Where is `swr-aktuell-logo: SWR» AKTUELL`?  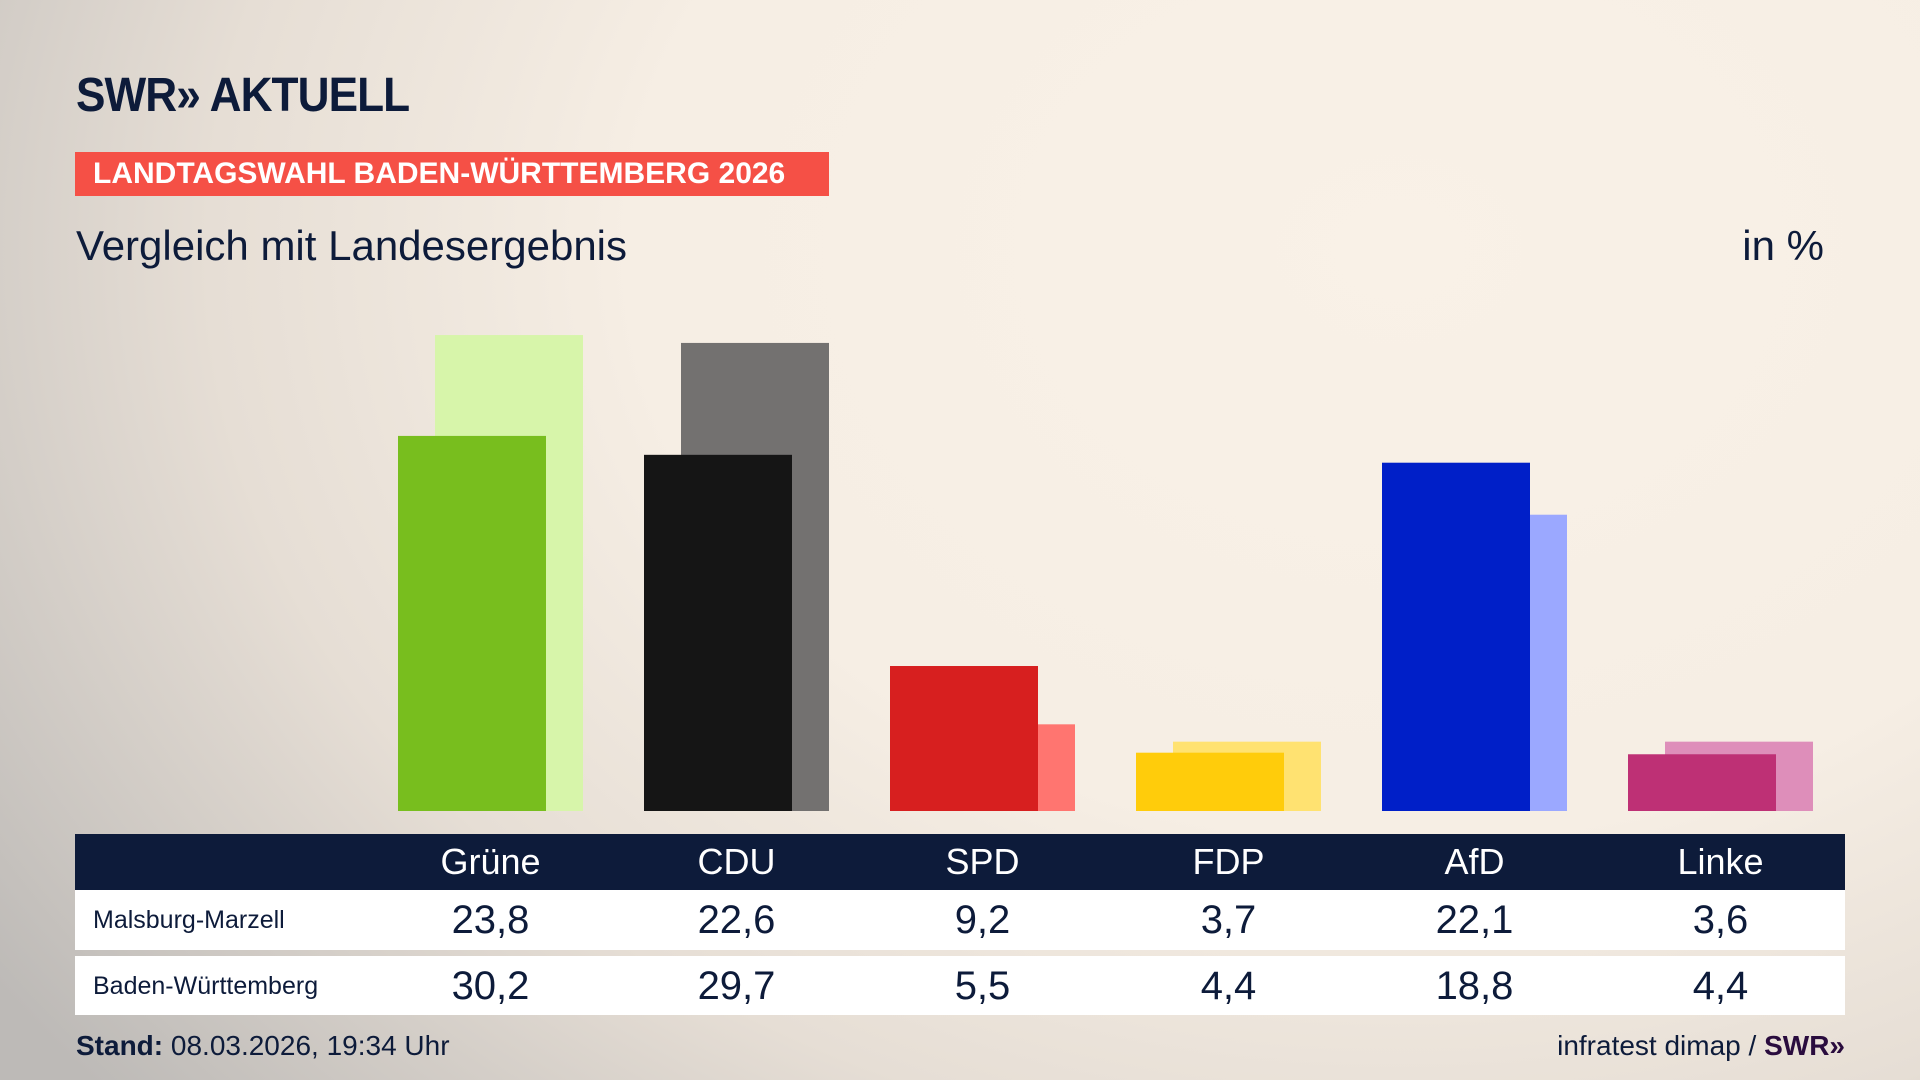
swr-aktuell-logo: SWR» AKTUELL is located at coordinates (243, 95).